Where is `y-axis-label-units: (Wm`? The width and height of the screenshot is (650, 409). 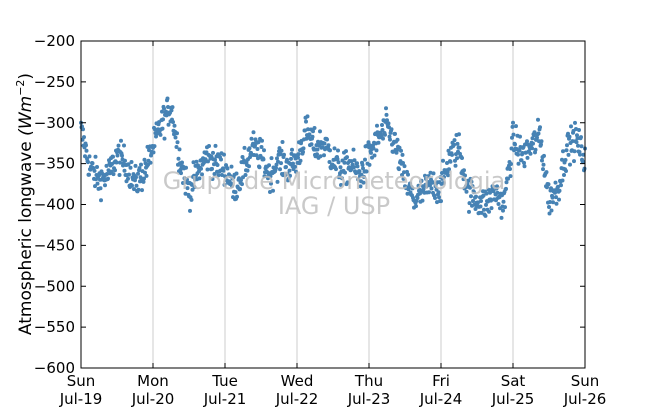
y-axis-label-units: (Wm is located at coordinates (26, 116).